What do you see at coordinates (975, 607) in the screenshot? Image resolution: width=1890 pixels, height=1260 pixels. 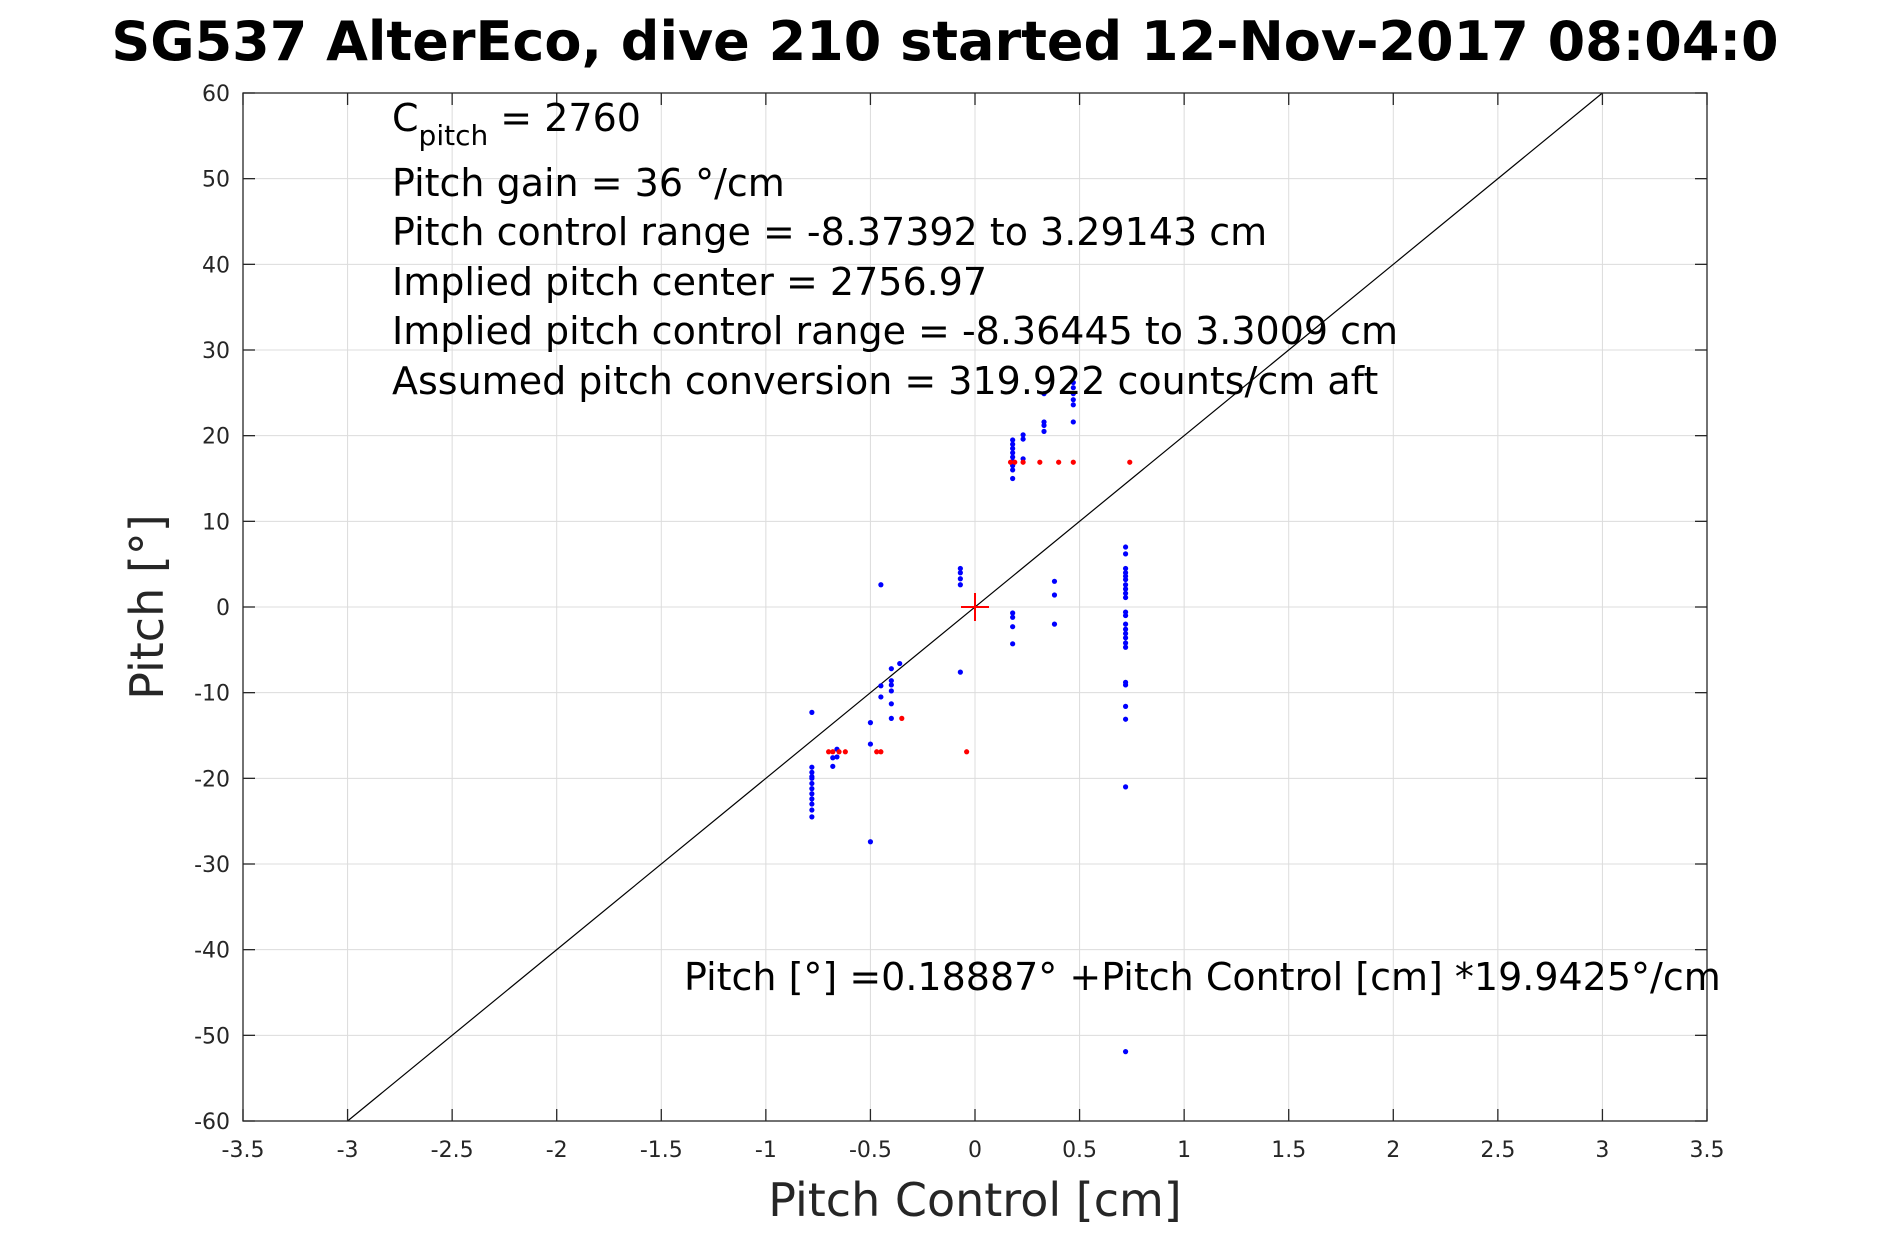 I see `center-marker-group` at bounding box center [975, 607].